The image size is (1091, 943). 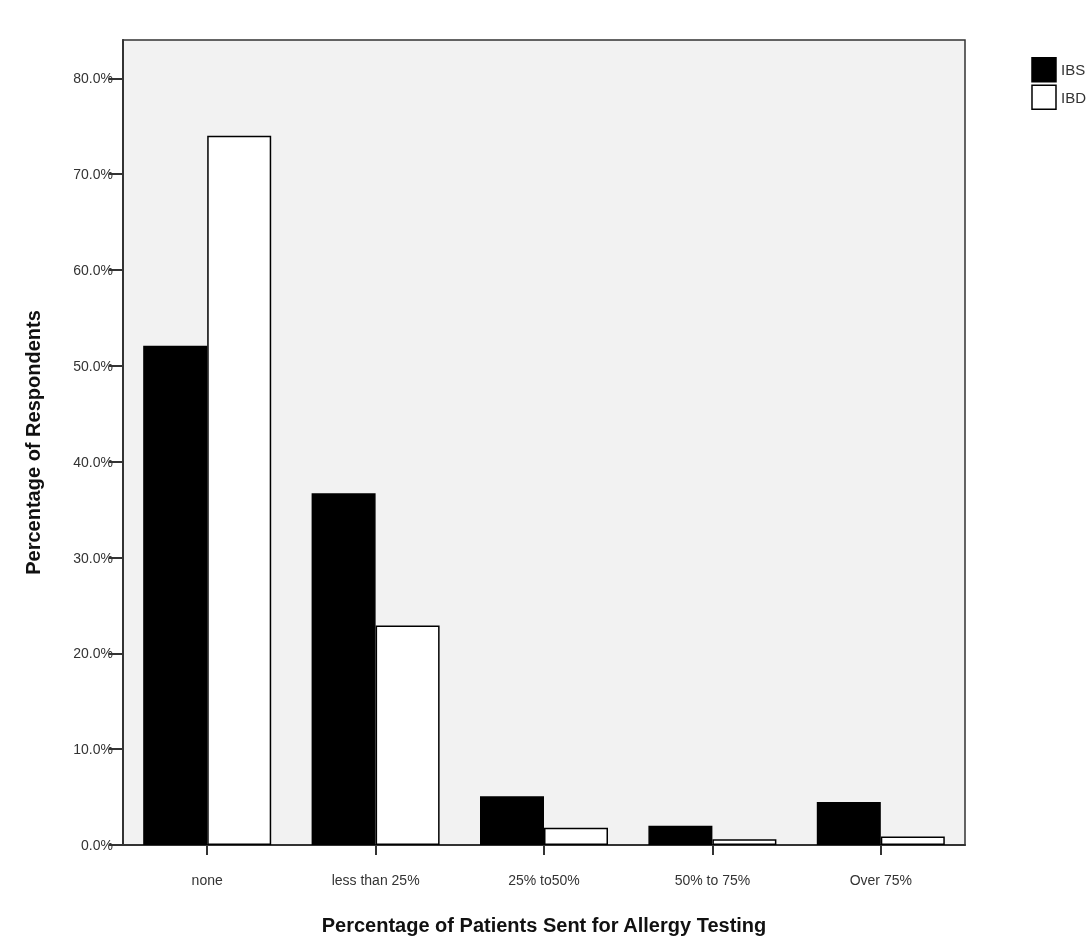 I want to click on legend-label: IBS, so click(x=1073, y=70).